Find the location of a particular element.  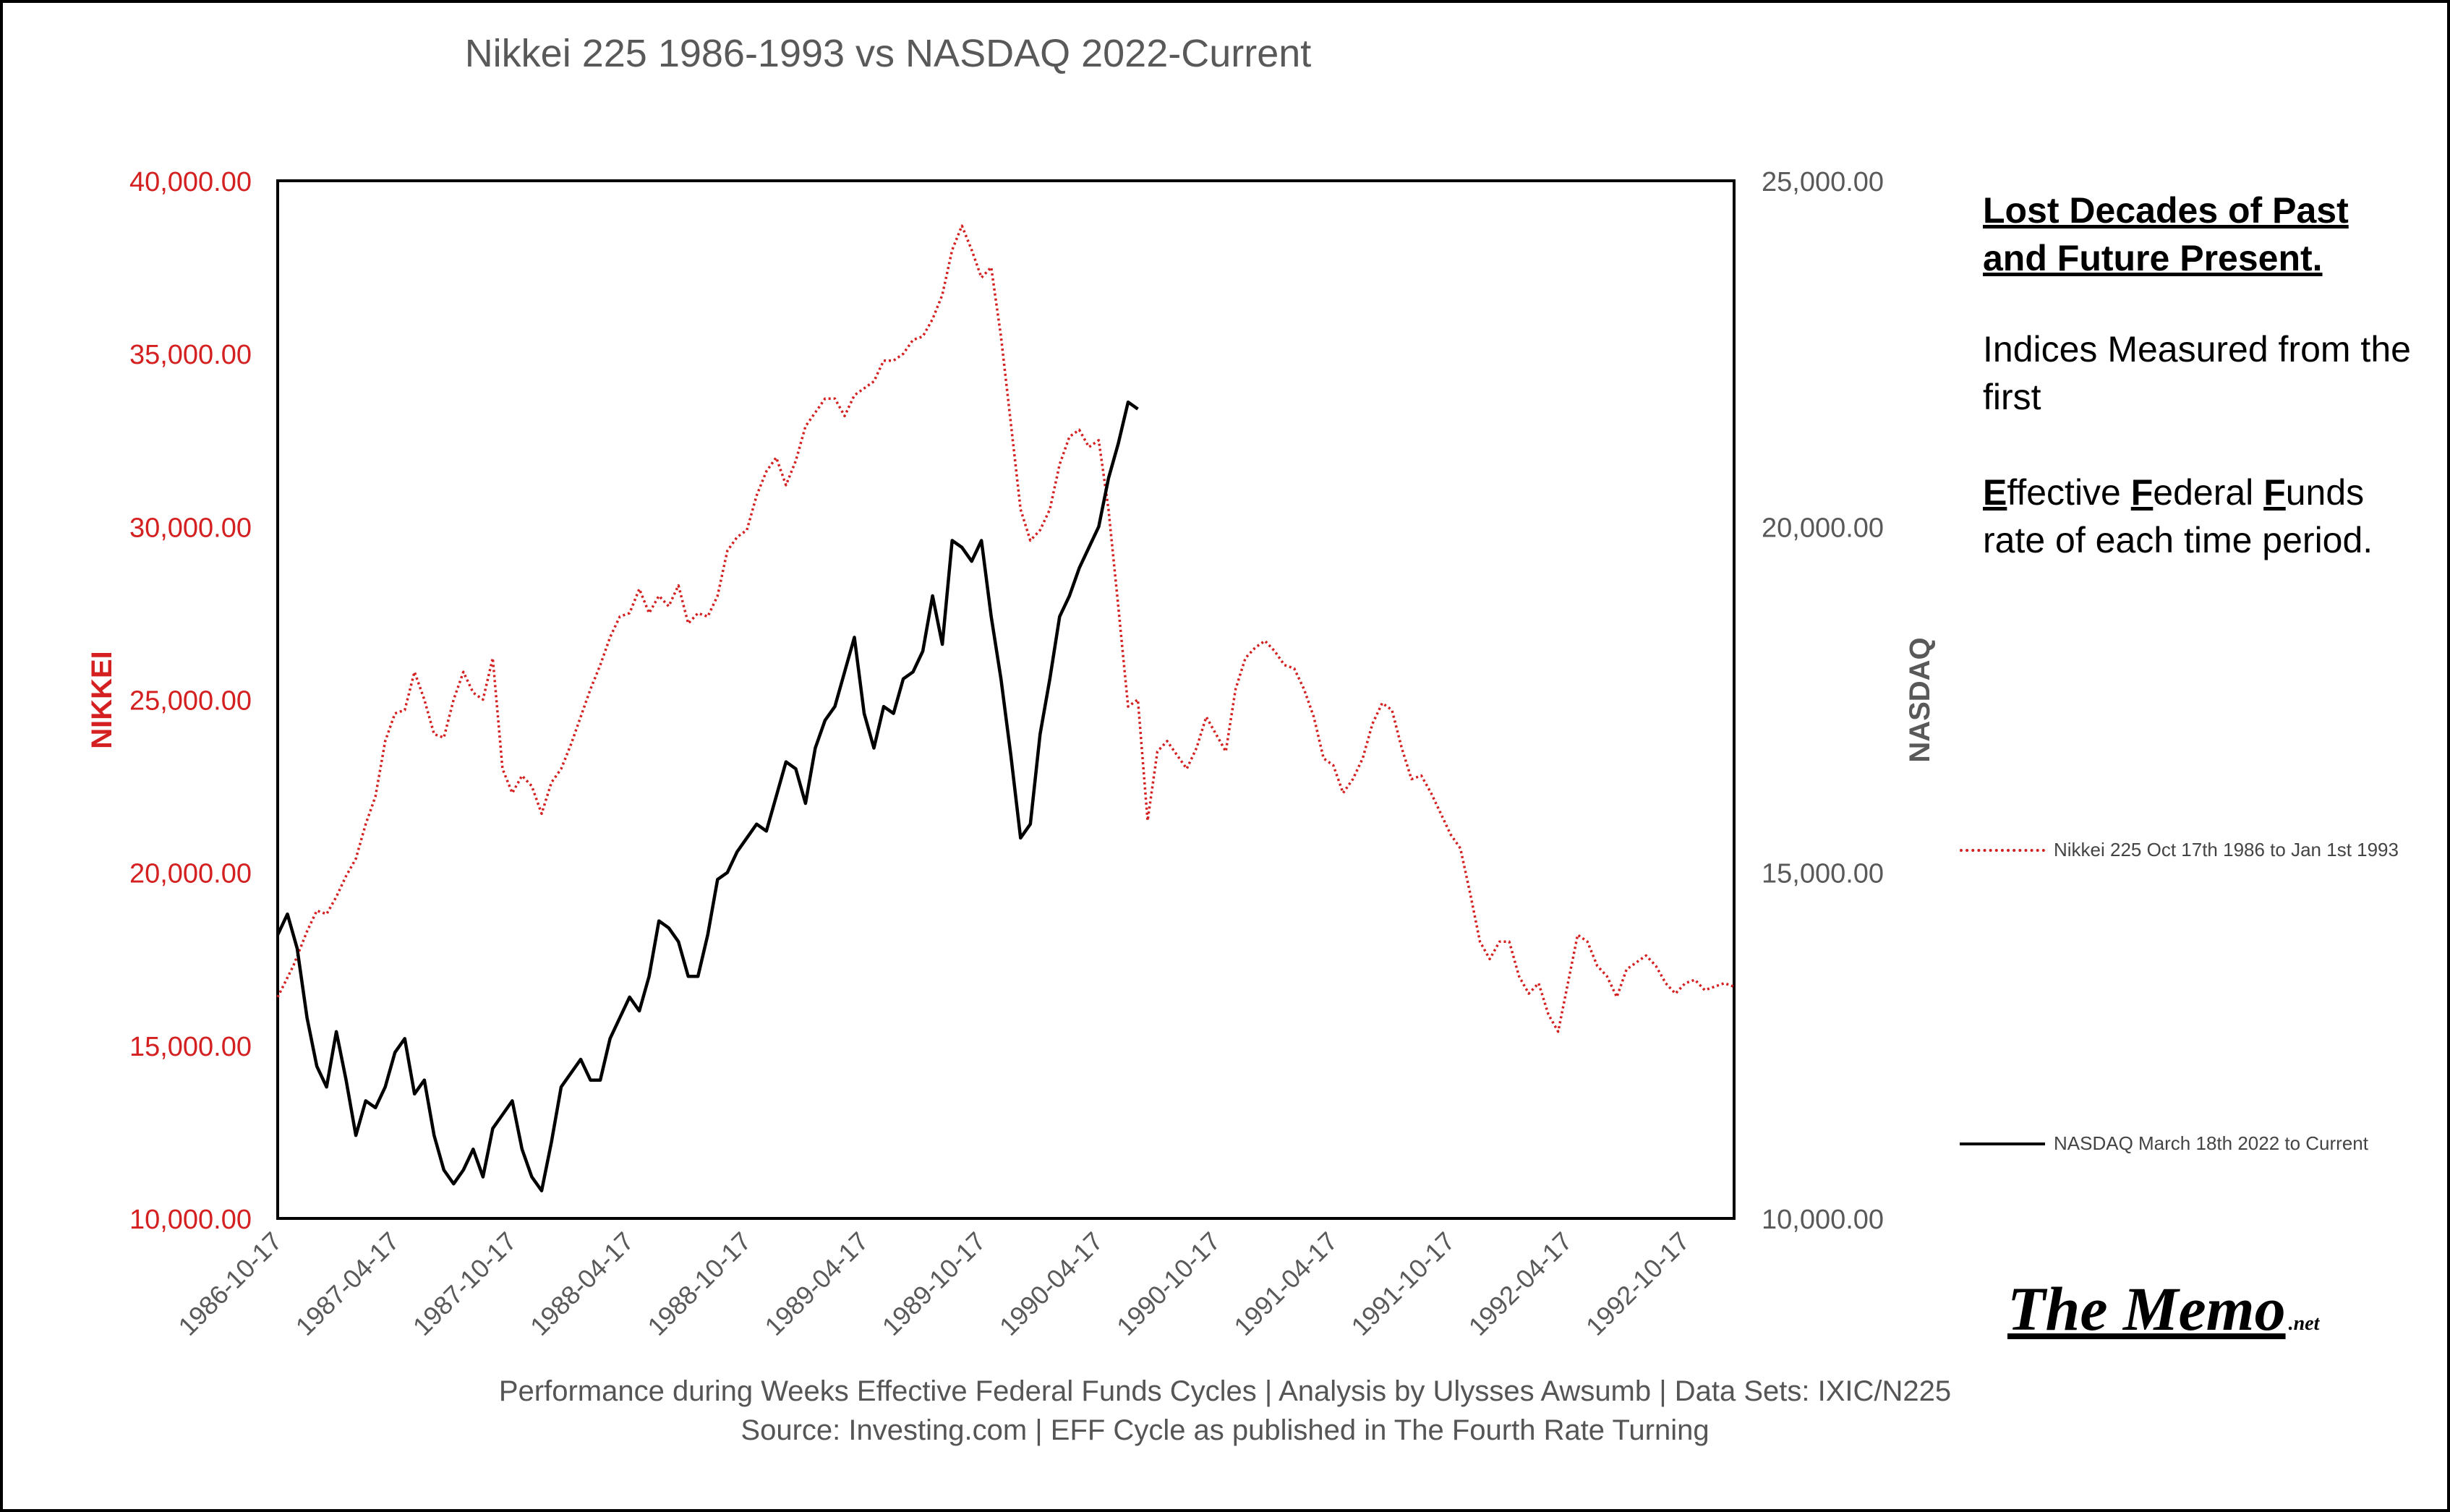

note-eff-line1: Effective Federal Funds is located at coordinates (2173, 492).